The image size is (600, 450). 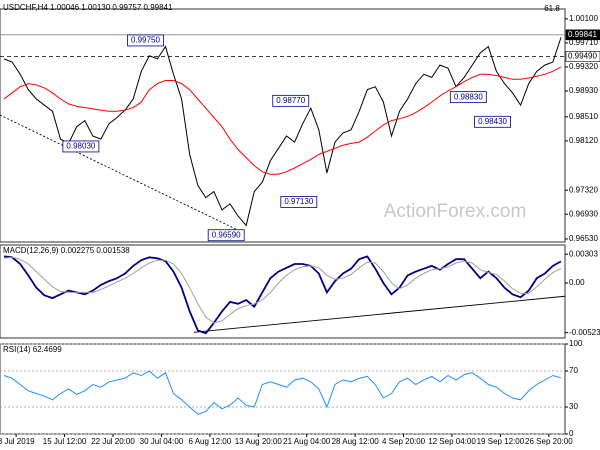 What do you see at coordinates (583, 213) in the screenshot?
I see `y-tick-label: 0.96930` at bounding box center [583, 213].